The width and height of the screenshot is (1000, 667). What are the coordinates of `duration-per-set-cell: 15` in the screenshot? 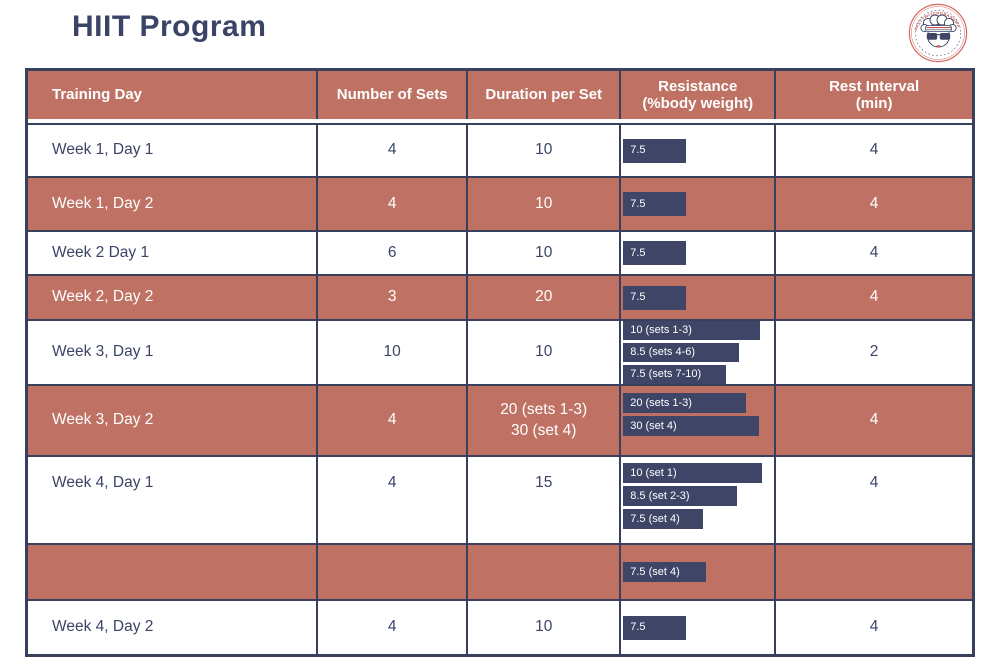 It's located at (545, 500).